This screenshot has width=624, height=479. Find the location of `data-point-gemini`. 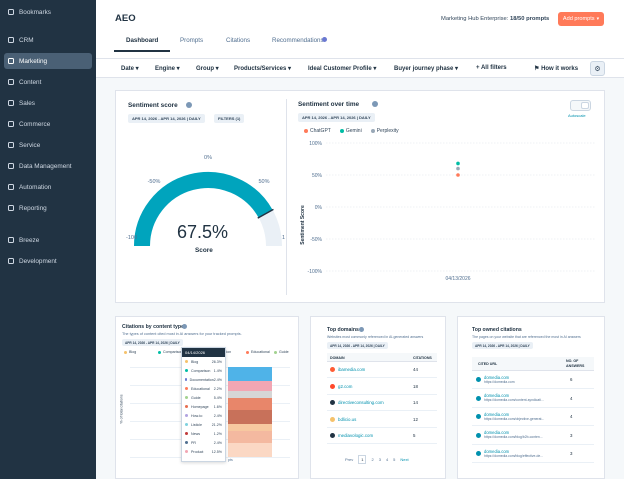

data-point-gemini is located at coordinates (458, 163).